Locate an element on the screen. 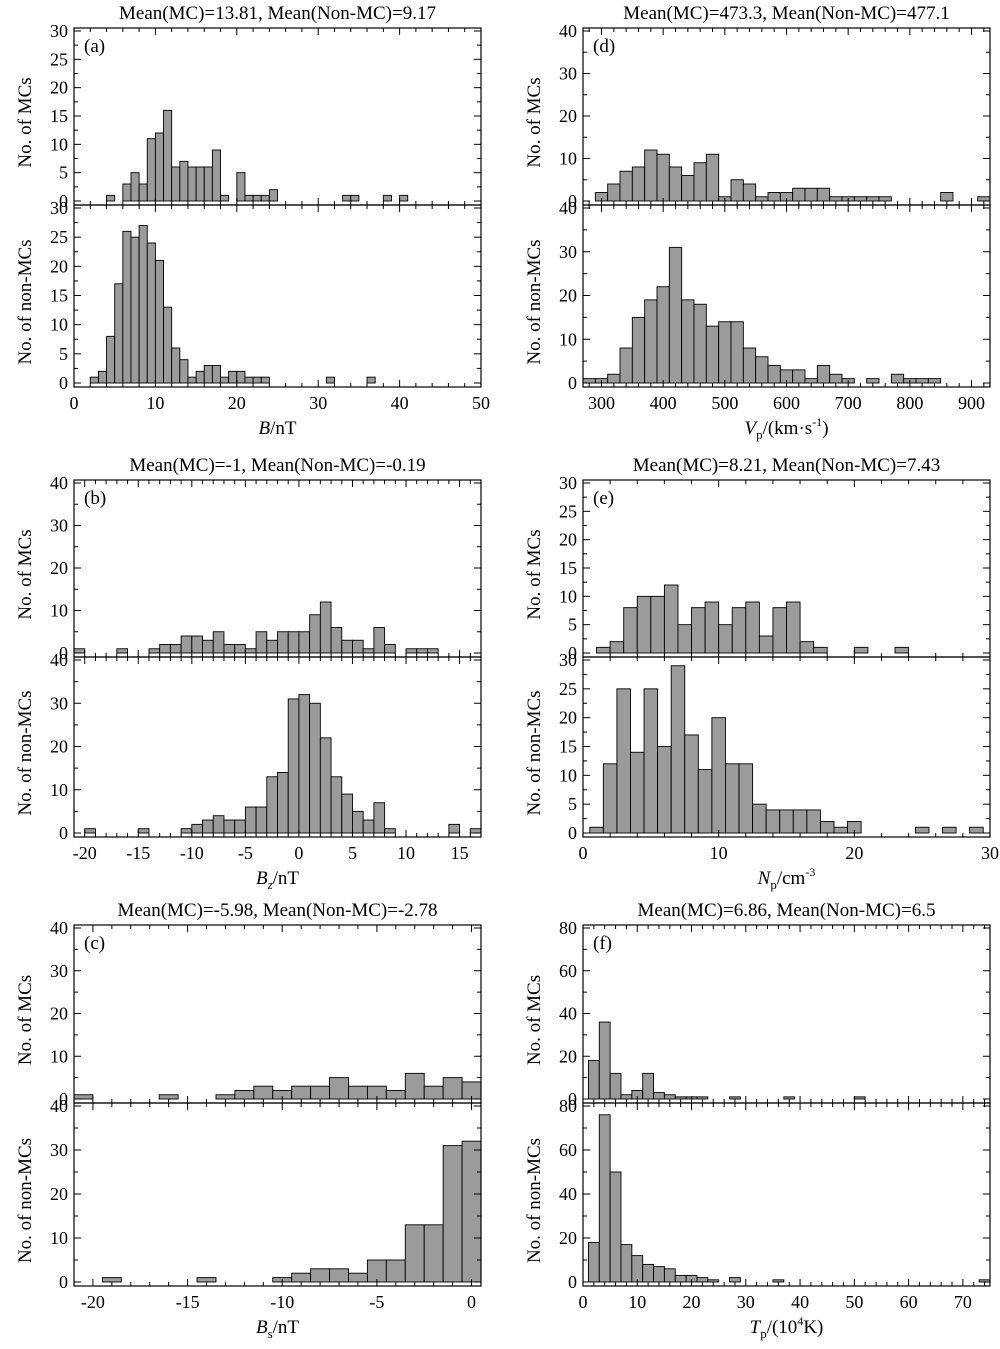 The image size is (1000, 1349). xtick-label: 400 is located at coordinates (663, 403).